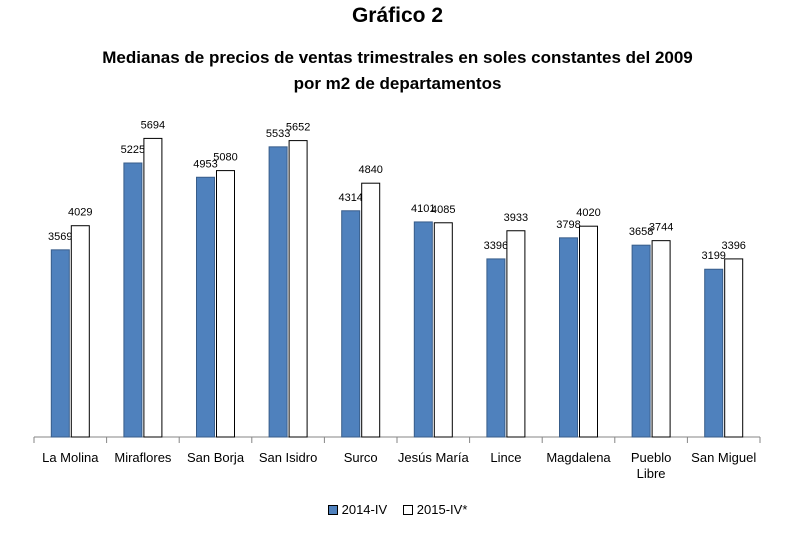 The width and height of the screenshot is (807, 533). I want to click on data-label: 4314, so click(350, 198).